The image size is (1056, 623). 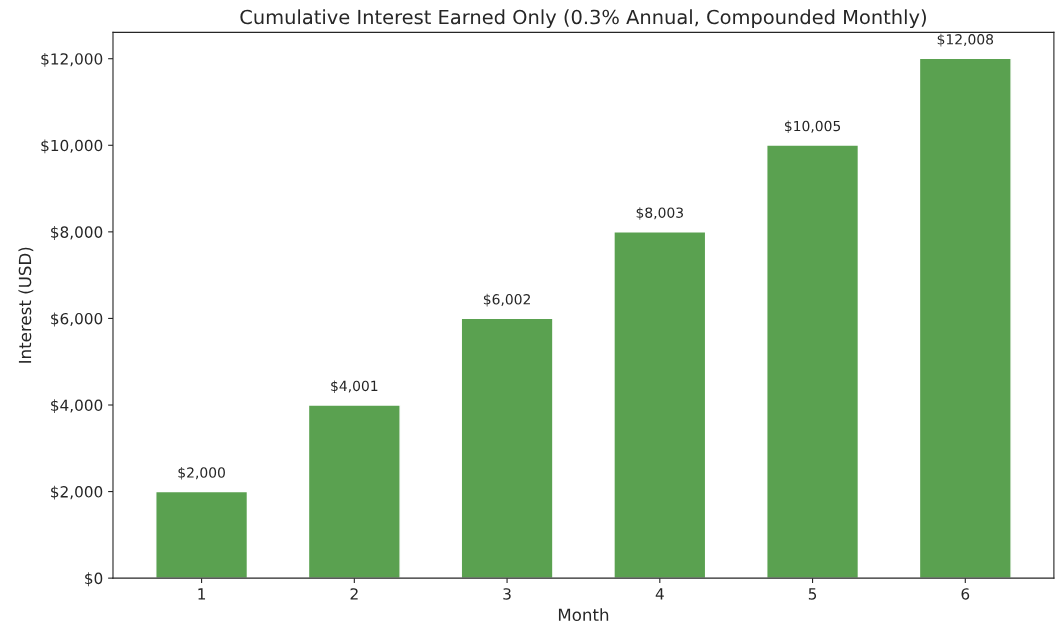 I want to click on y-tick-label: $8,000, so click(x=77, y=233).